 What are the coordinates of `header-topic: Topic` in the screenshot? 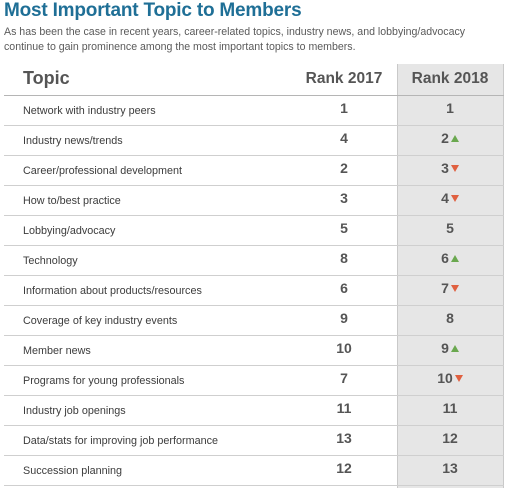 It's located at (46, 78).